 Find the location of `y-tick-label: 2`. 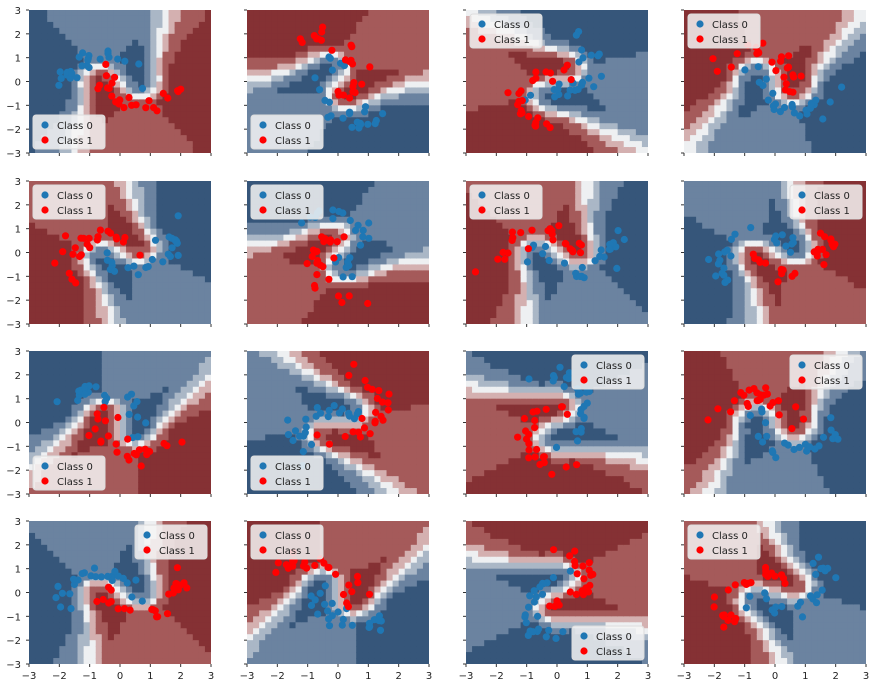

y-tick-label: 2 is located at coordinates (18, 35).